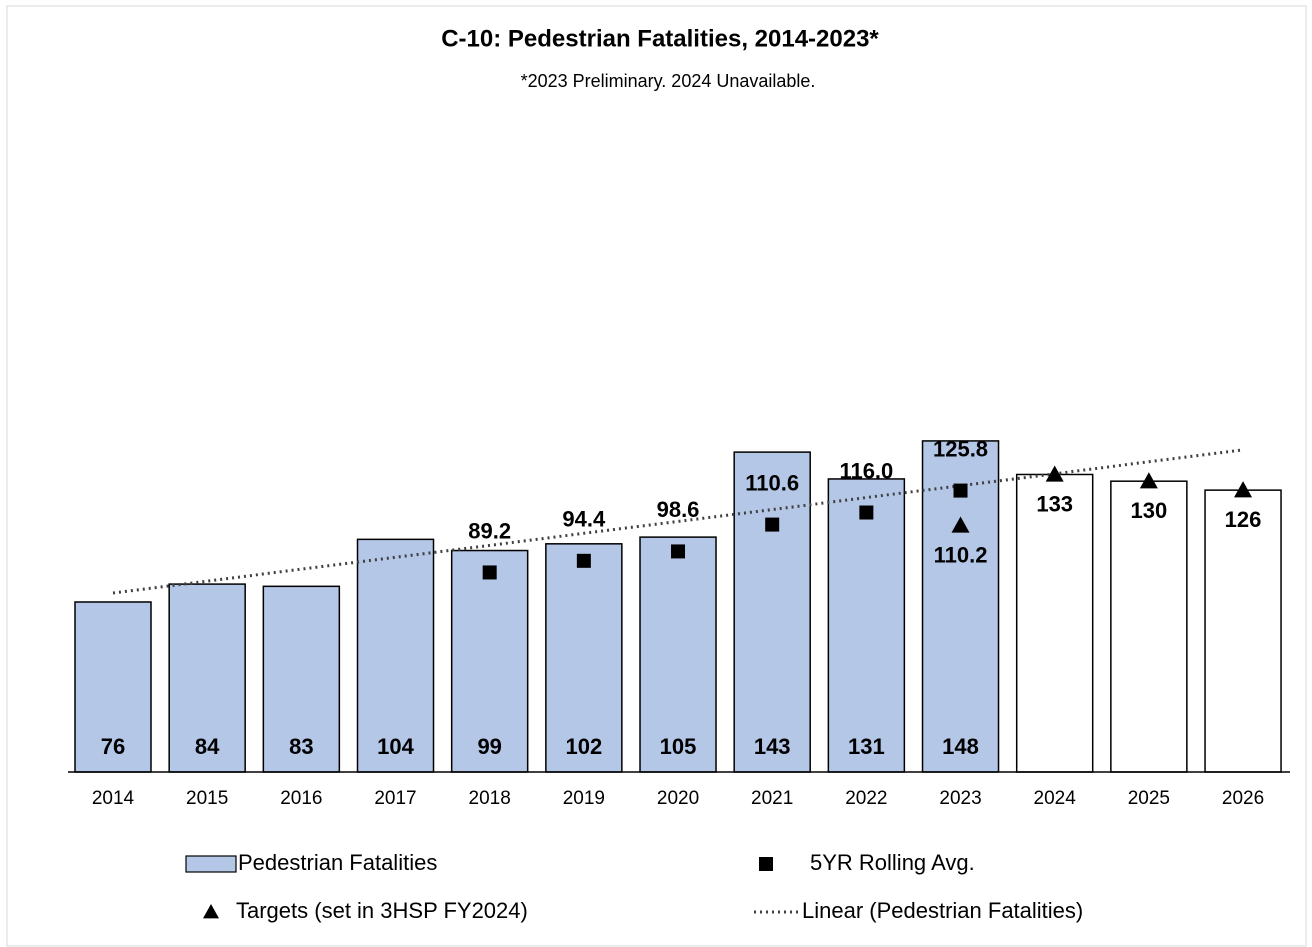 The height and width of the screenshot is (947, 1312). What do you see at coordinates (772, 798) in the screenshot?
I see `x-tick-label: 2021` at bounding box center [772, 798].